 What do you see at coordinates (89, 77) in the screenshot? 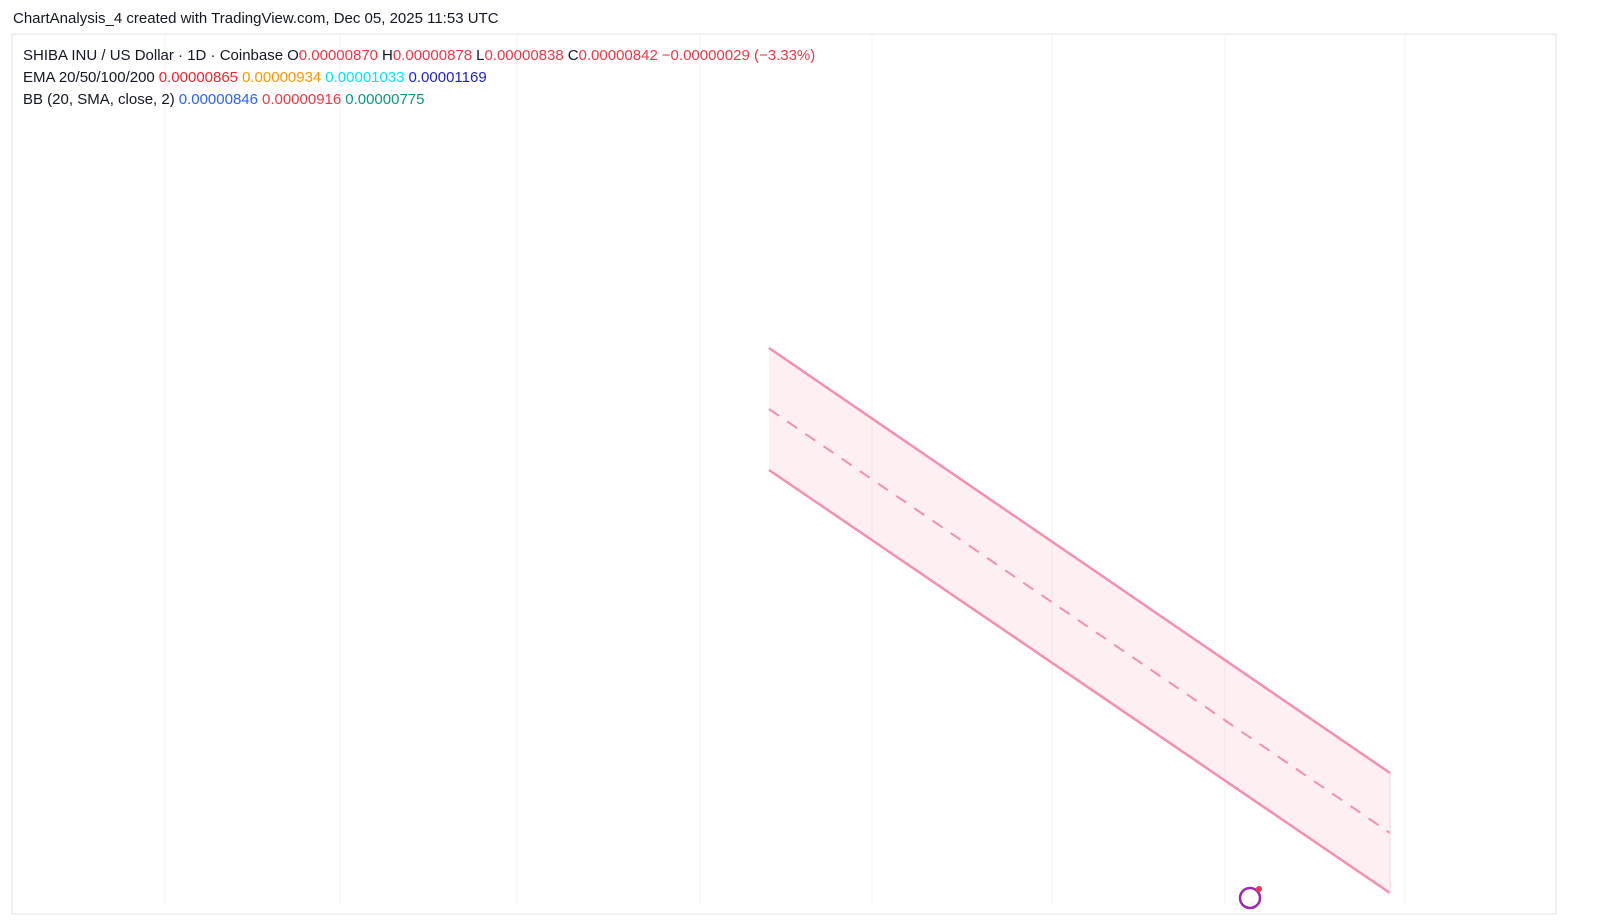
I see `indicator-name: EMA 20/50/100/200` at bounding box center [89, 77].